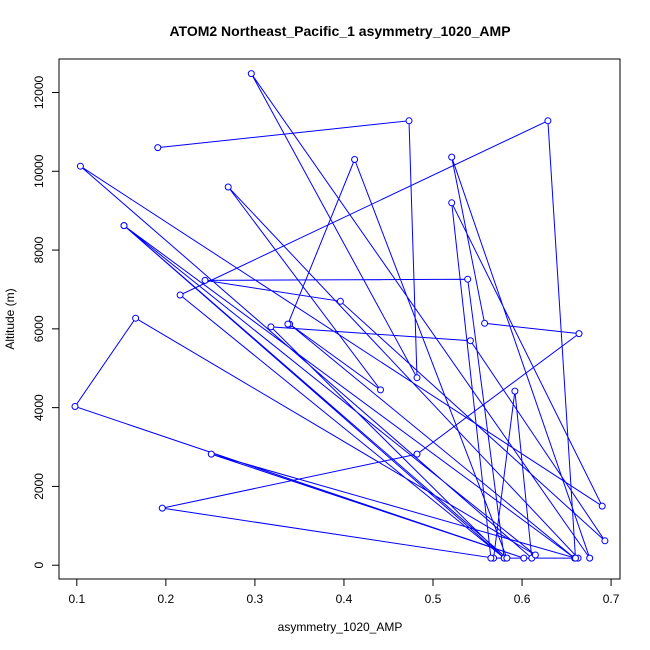 The image size is (650, 650). Describe the element at coordinates (39, 249) in the screenshot. I see `y-tick-label: 8000` at that location.